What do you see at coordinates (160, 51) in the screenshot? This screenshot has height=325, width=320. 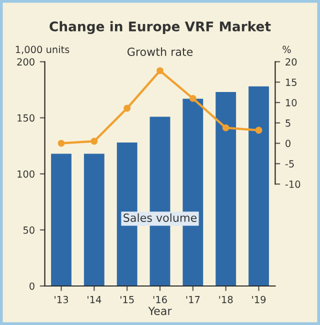 I see `text: Growth rate` at bounding box center [160, 51].